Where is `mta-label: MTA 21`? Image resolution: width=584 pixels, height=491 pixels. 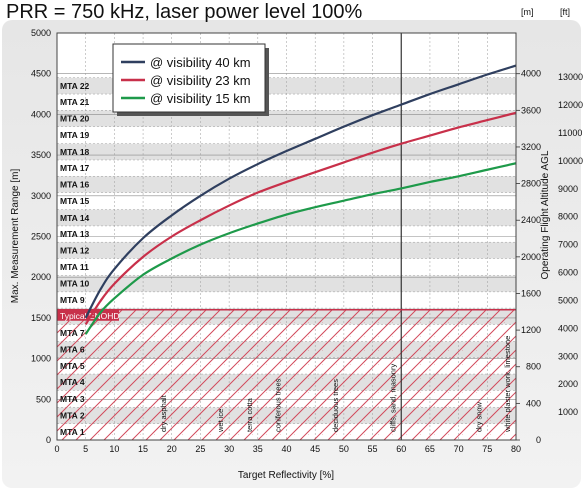
mta-label: MTA 21 is located at coordinates (75, 102).